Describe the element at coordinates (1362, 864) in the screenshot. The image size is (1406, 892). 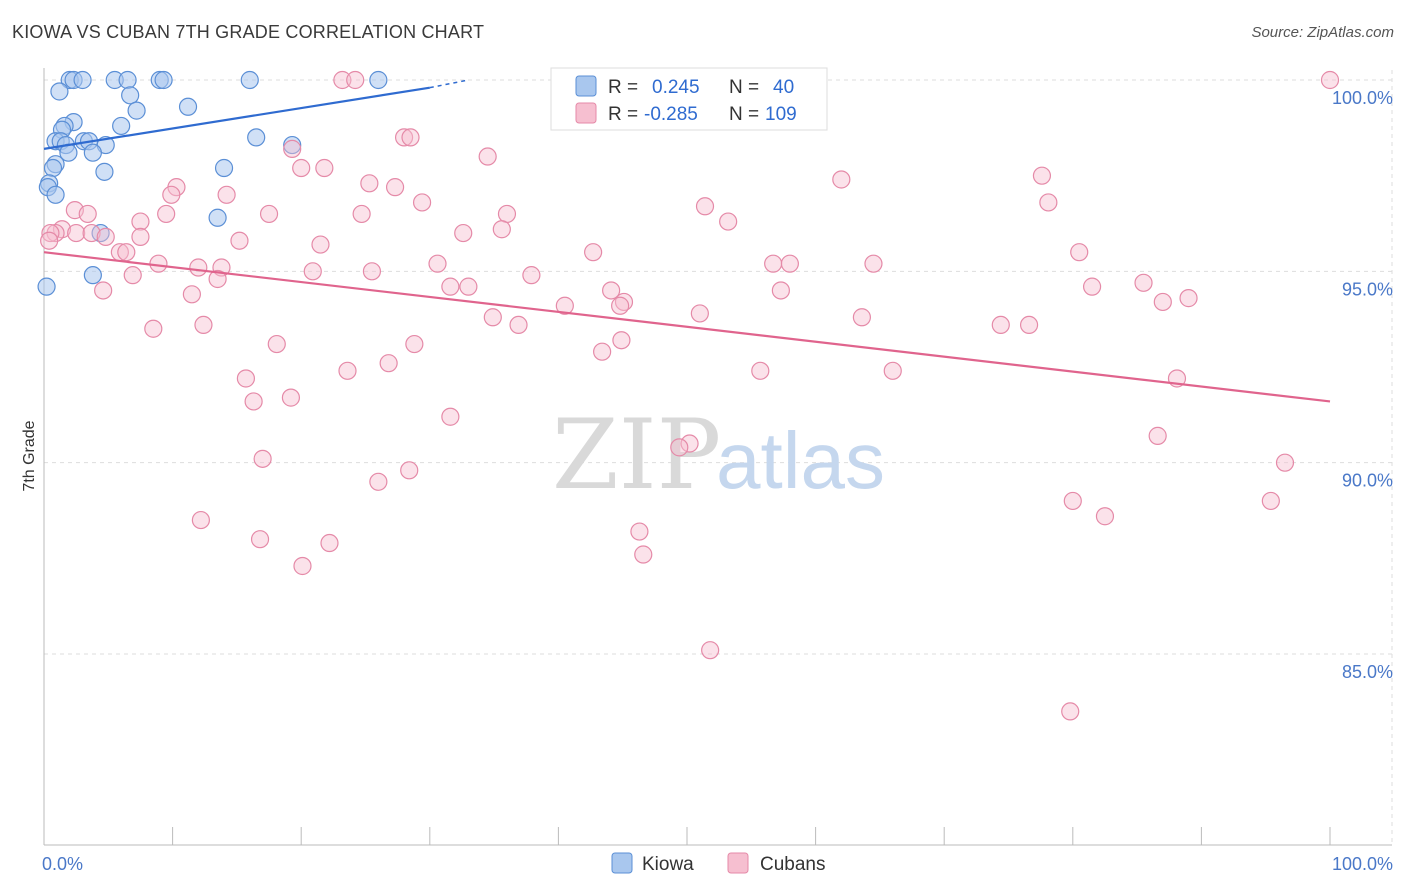
I see `x-tick-label: 100.0%` at that location.